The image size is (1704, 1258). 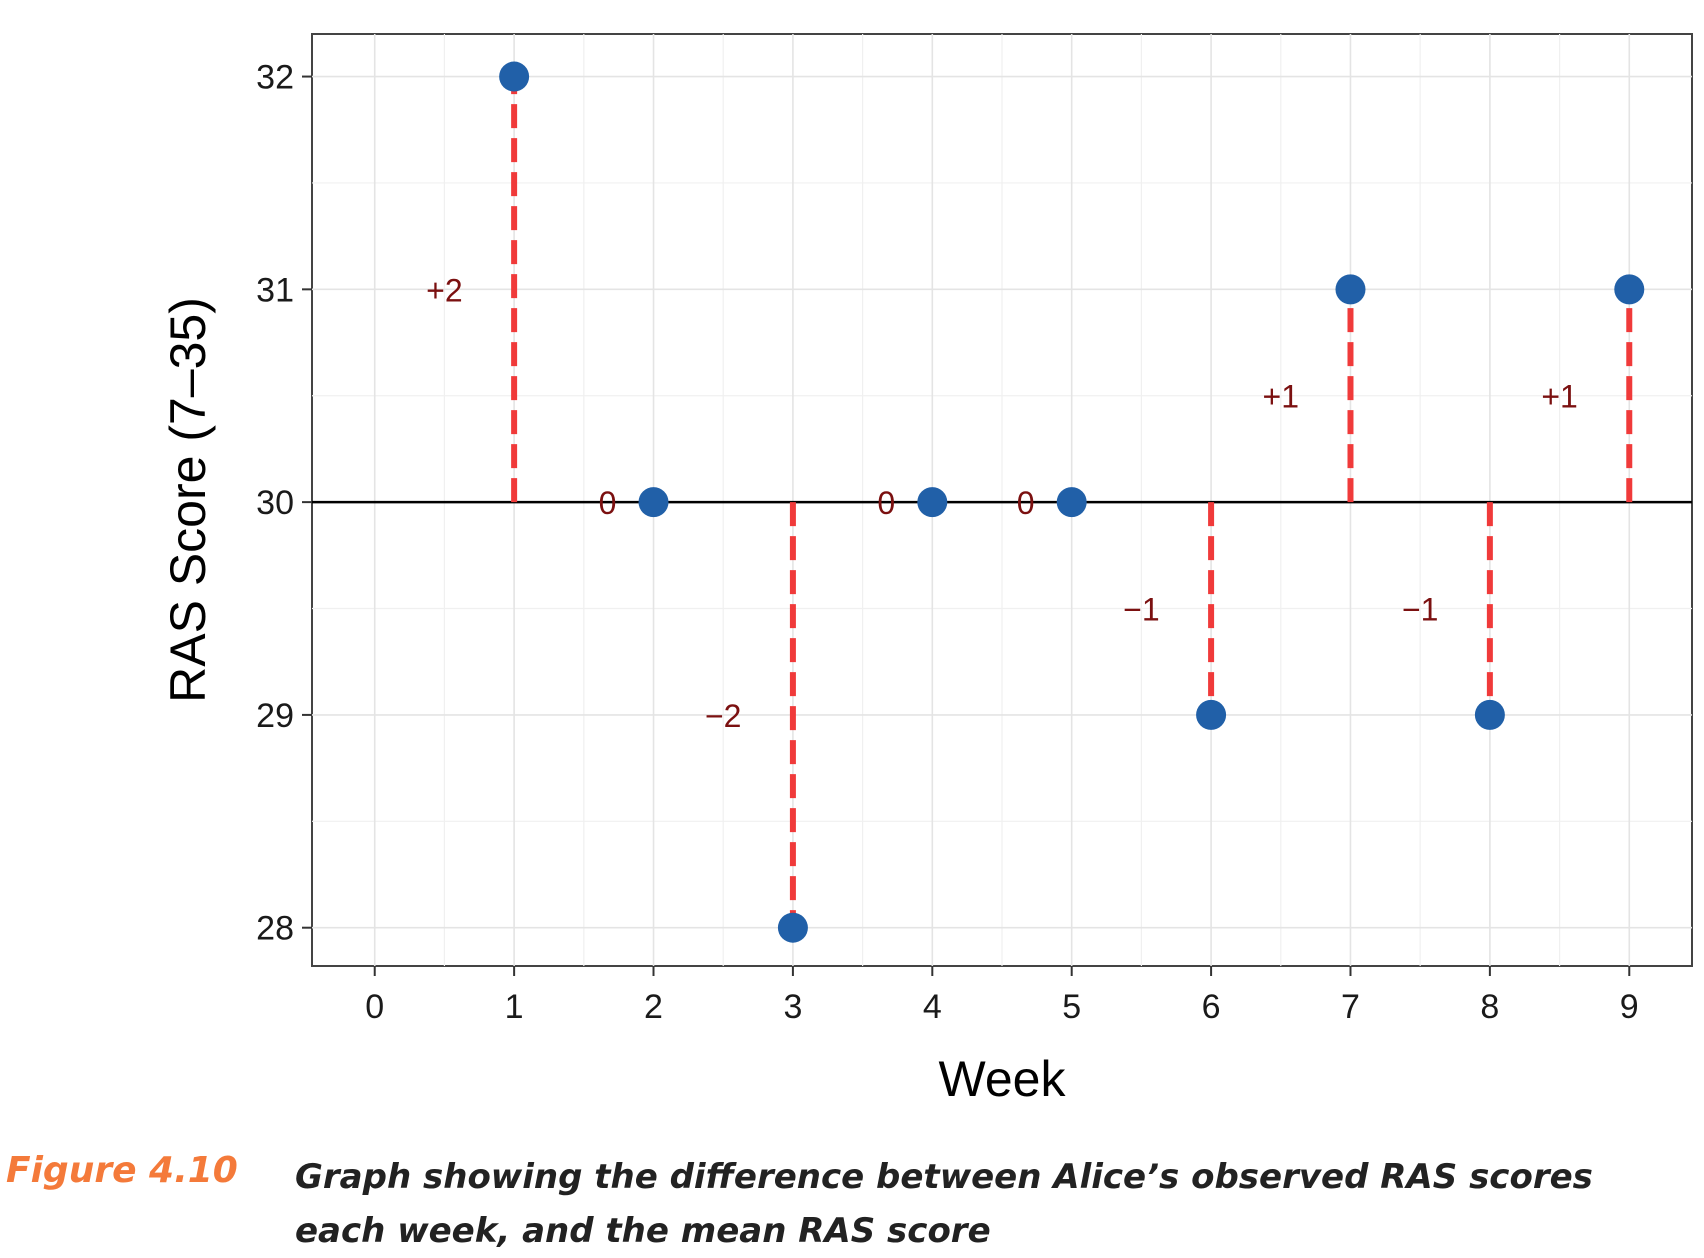 I want to click on y-tick-label: 32, so click(x=275, y=78).